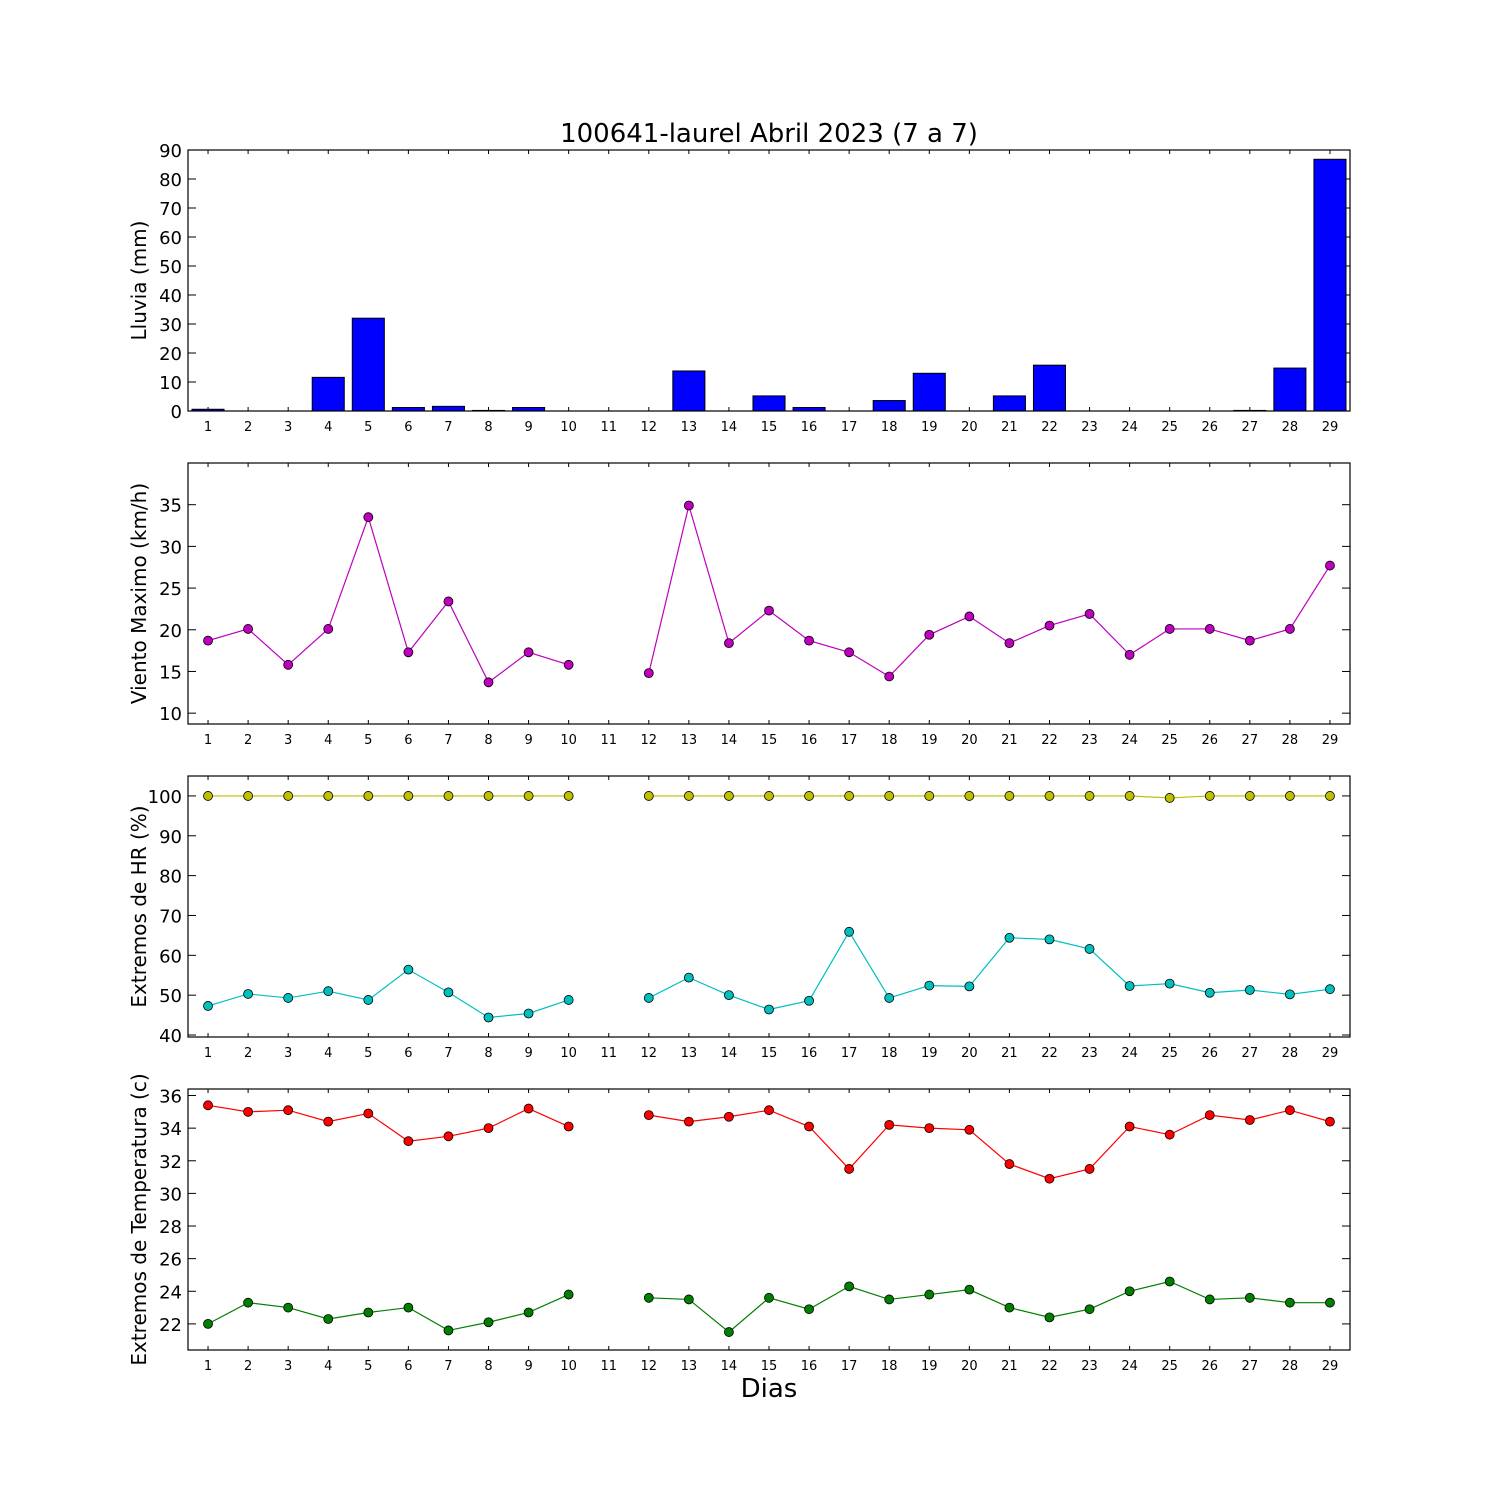  Describe the element at coordinates (1009, 740) in the screenshot. I see `x-tick-label: 21` at that location.